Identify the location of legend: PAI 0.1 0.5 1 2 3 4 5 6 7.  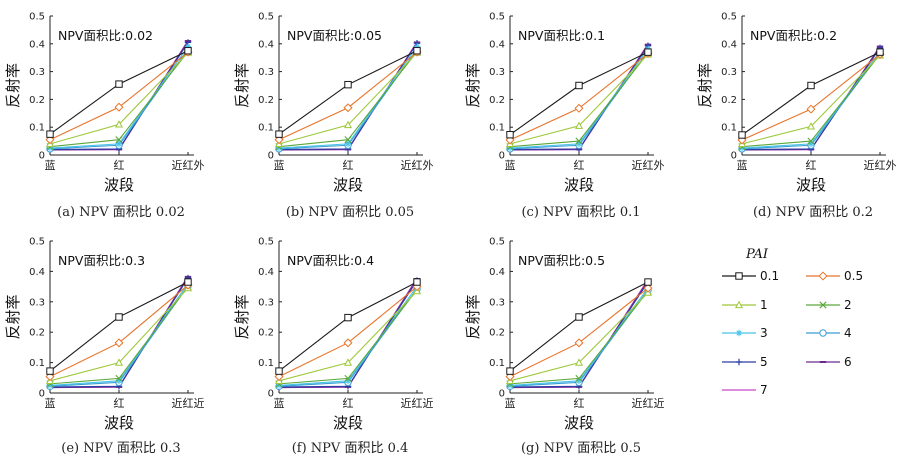
(792, 322).